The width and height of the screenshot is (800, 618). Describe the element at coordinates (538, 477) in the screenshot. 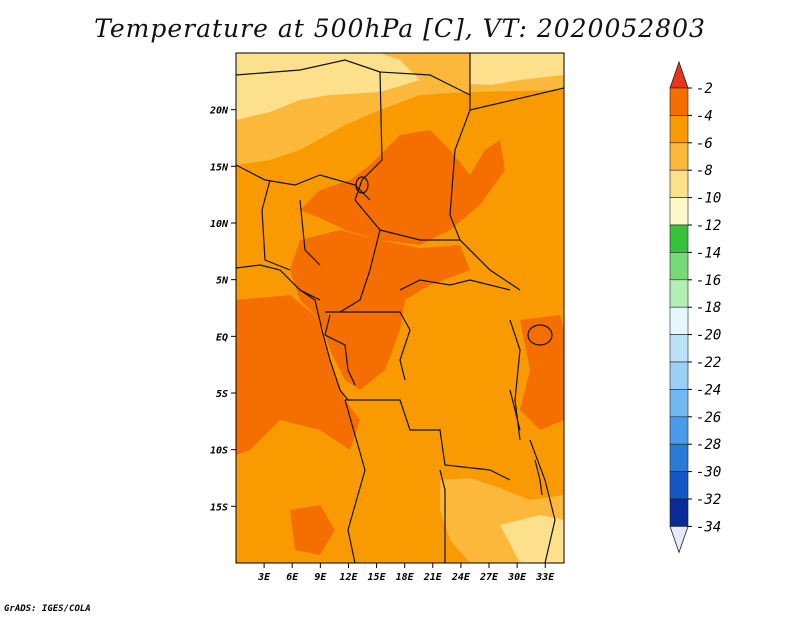

I see `lake-malawi` at that location.